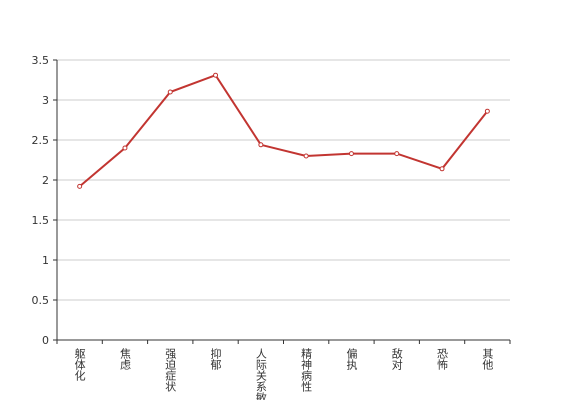  What do you see at coordinates (41, 140) in the screenshot?
I see `y-tick-label: 2.5` at bounding box center [41, 140].